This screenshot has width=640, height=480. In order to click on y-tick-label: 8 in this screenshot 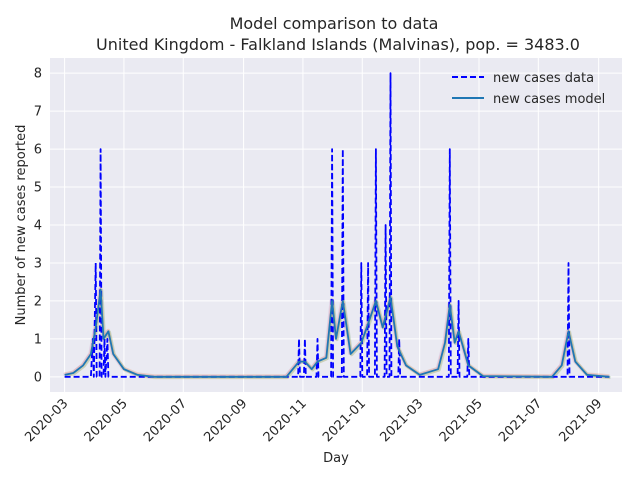, I will do `click(38, 74)`.